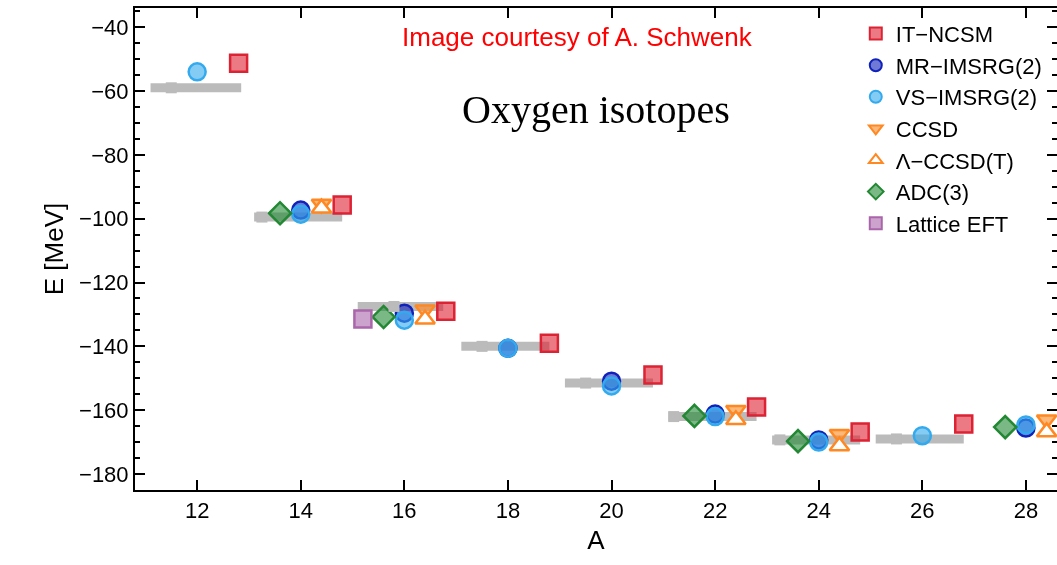 This screenshot has height=565, width=1057. I want to click on y-tick-label: −120, so click(104, 283).